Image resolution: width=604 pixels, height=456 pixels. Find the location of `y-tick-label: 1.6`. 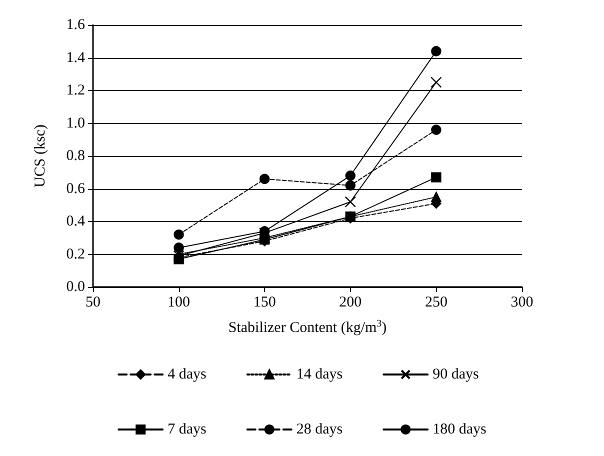

y-tick-label: 1.6 is located at coordinates (76, 25).